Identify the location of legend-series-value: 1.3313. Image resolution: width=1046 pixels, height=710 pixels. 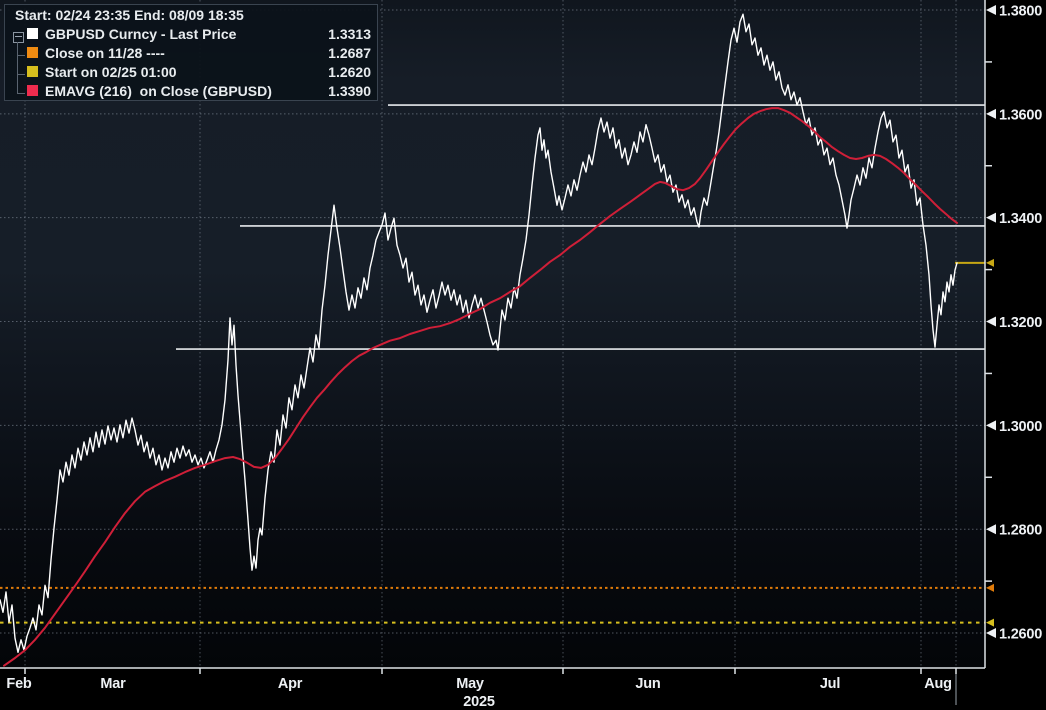
(349, 33).